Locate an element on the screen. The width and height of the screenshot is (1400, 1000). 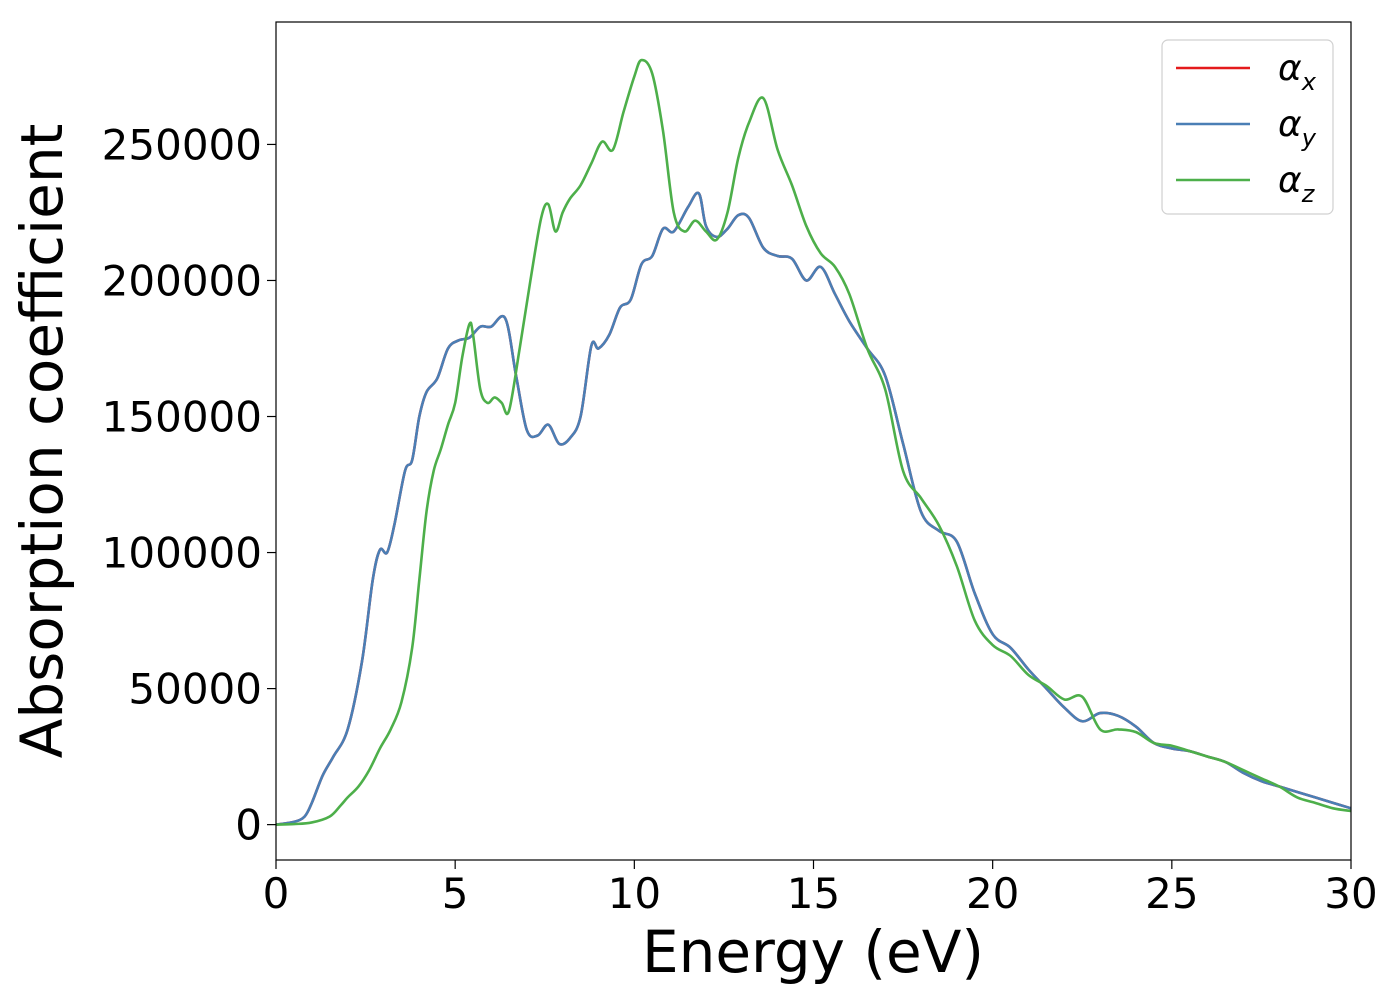
x-tick-label: 0 is located at coordinates (276, 893).